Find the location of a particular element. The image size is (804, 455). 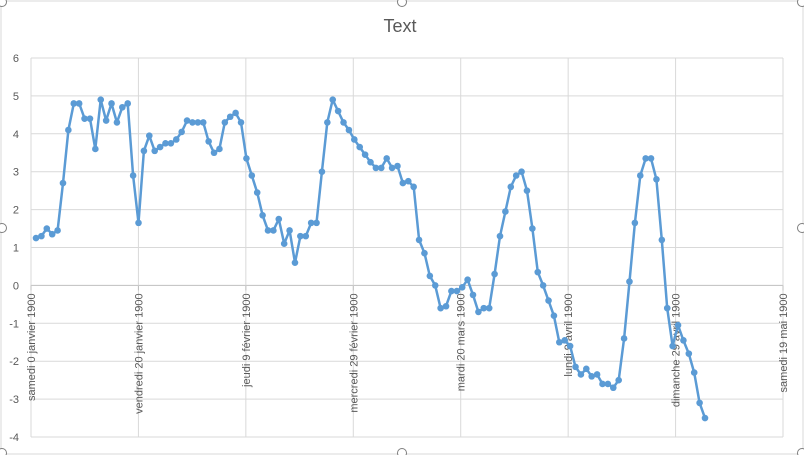

y-tick-label: 3 is located at coordinates (16, 173).